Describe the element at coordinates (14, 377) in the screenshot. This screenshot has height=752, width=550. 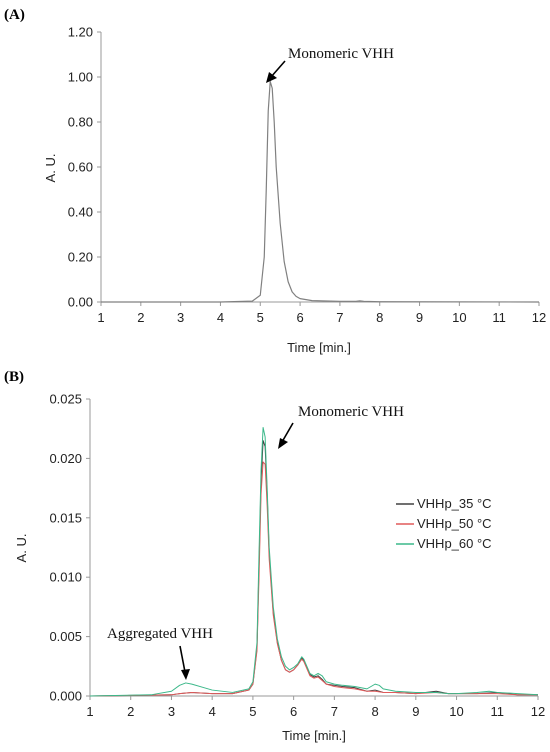
I see `panel-label-b: (B)` at that location.